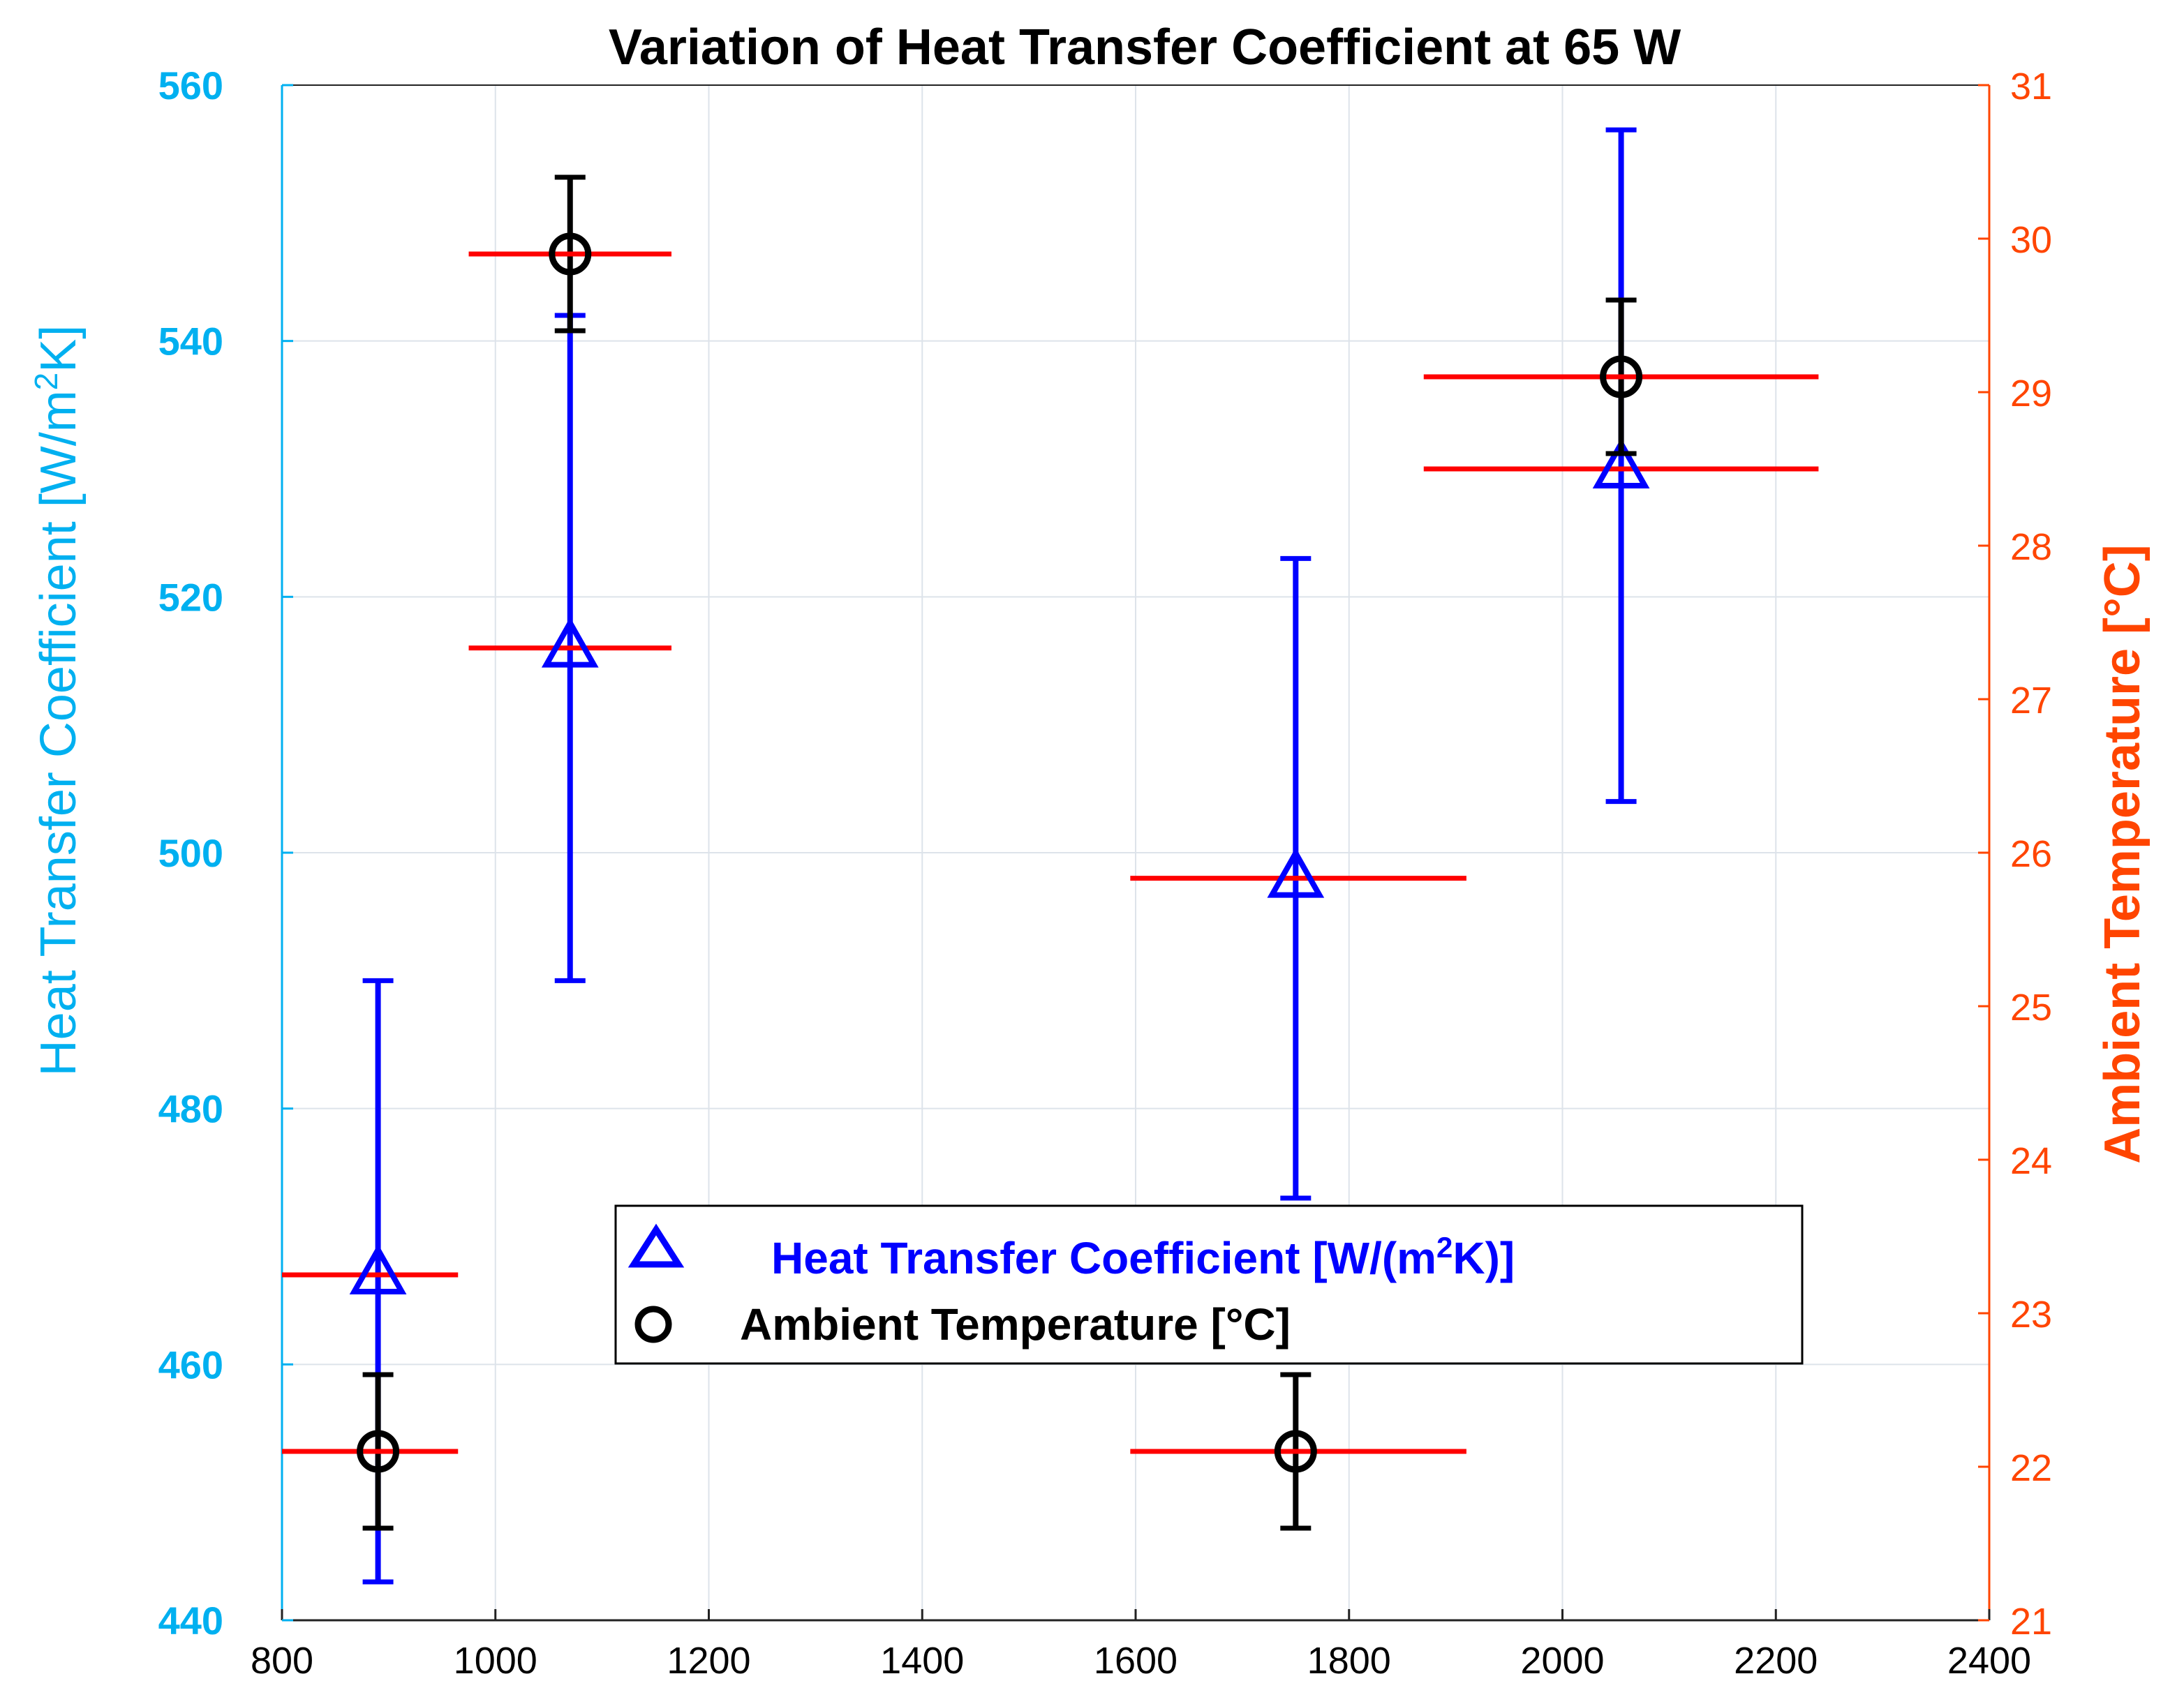 The height and width of the screenshot is (1704, 2184). What do you see at coordinates (46, 382) in the screenshot?
I see `y-axis-left-label-sup: 2` at bounding box center [46, 382].